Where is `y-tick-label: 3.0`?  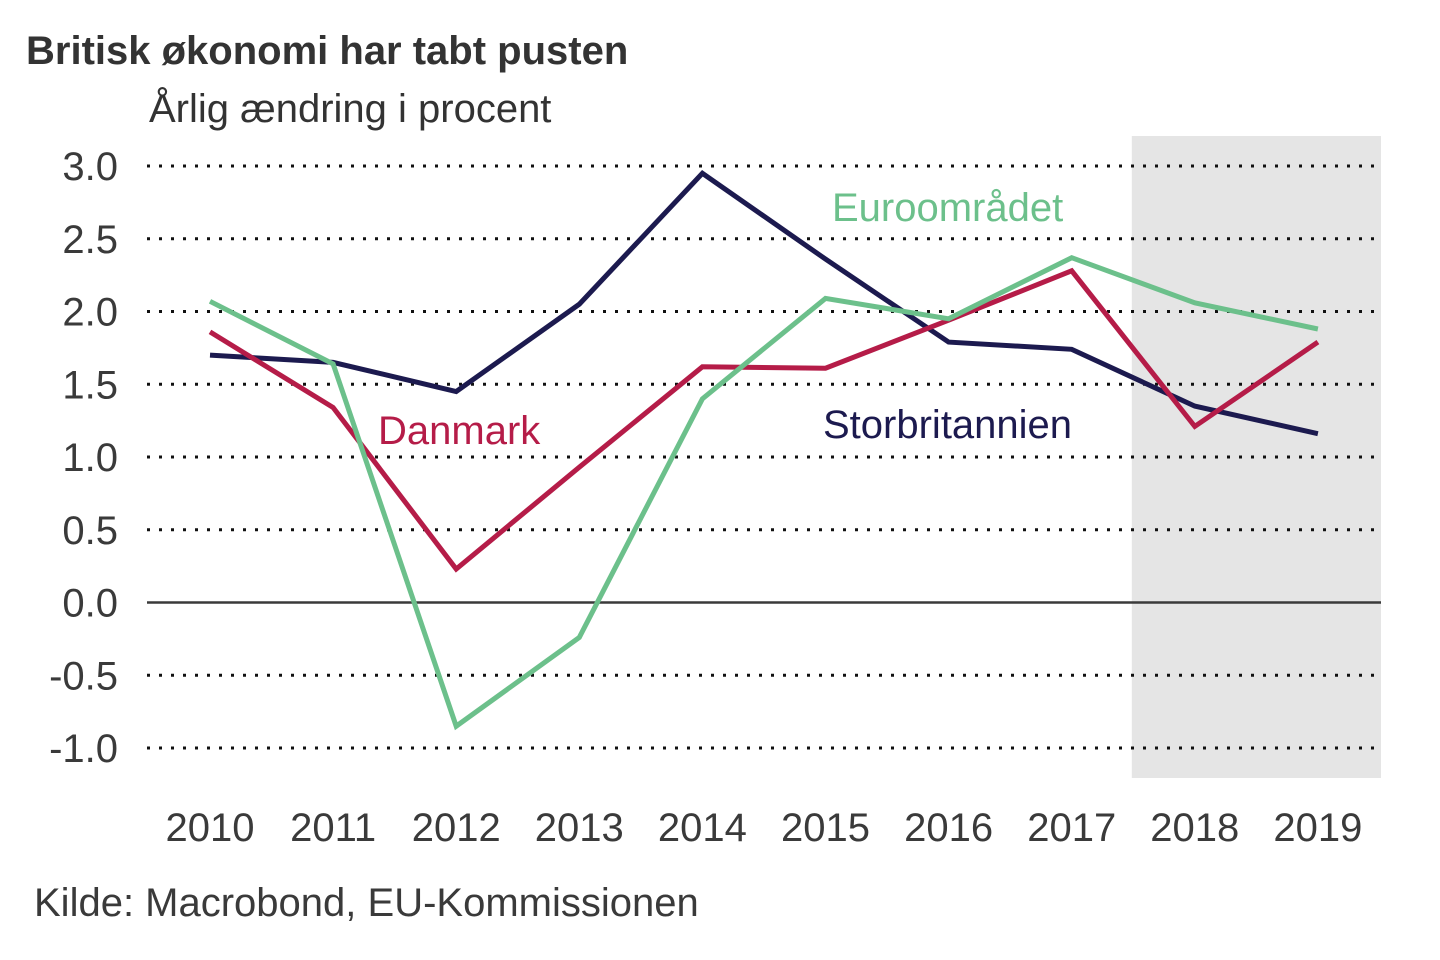
y-tick-label: 3.0 is located at coordinates (90, 167).